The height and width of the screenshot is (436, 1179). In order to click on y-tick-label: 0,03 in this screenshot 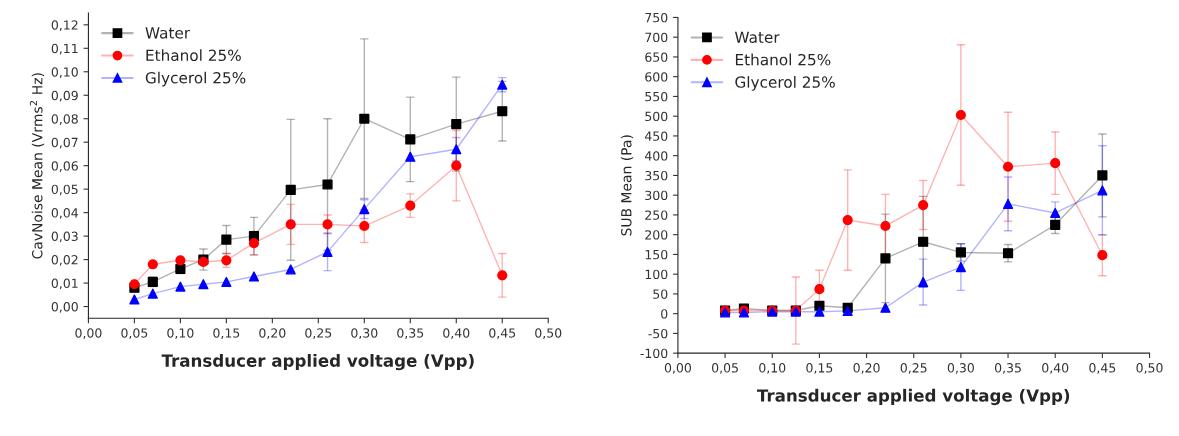, I will do `click(64, 237)`.